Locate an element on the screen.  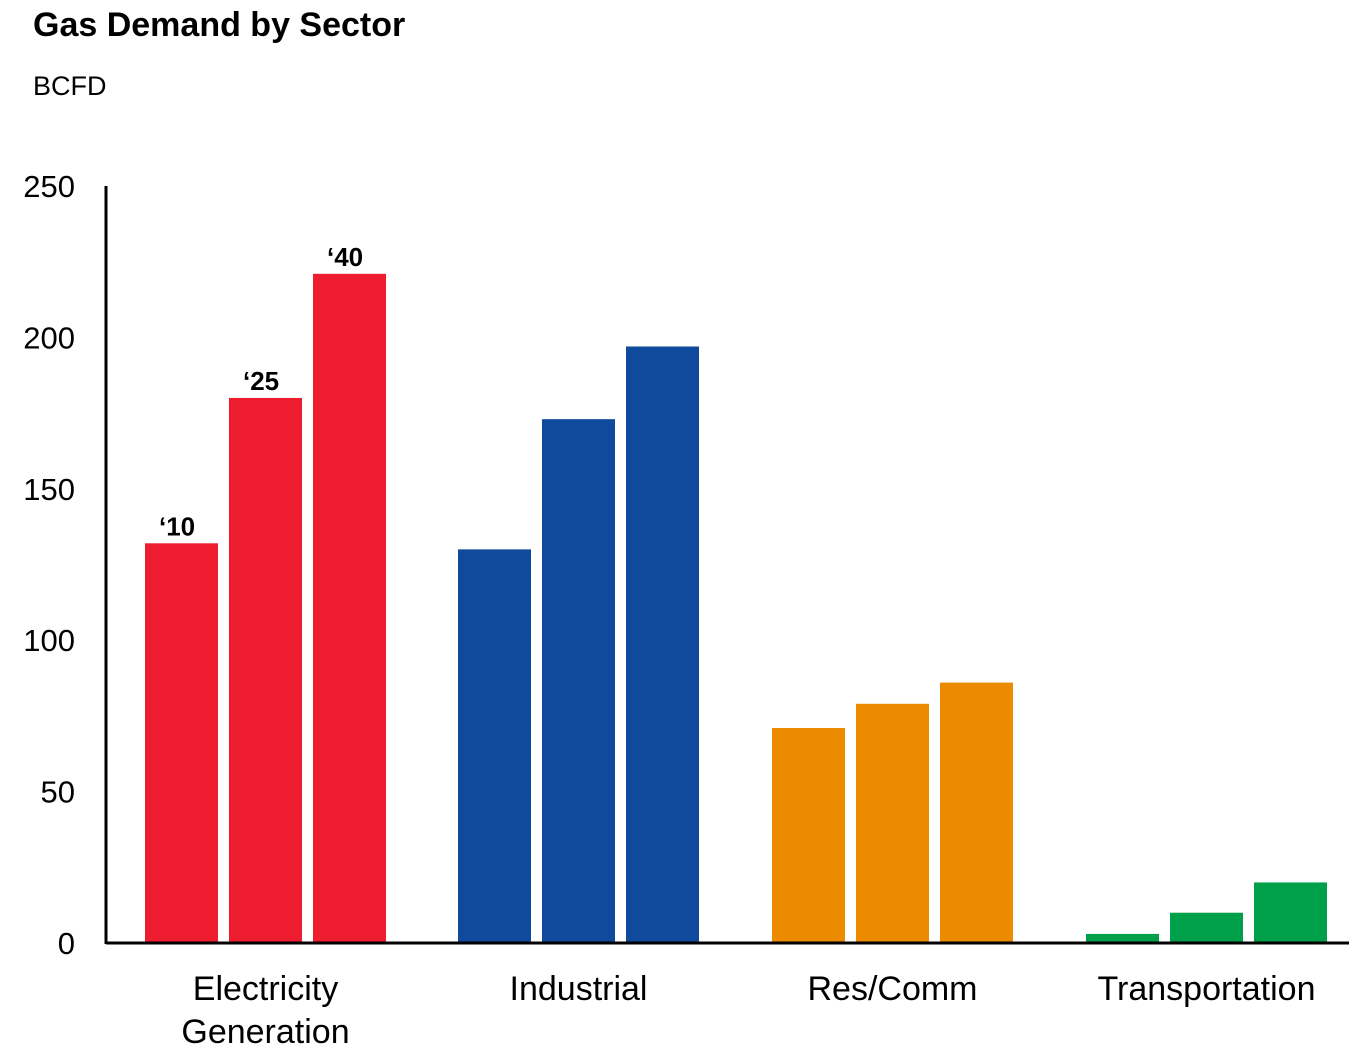
y-tick-label: 250 is located at coordinates (49, 186).